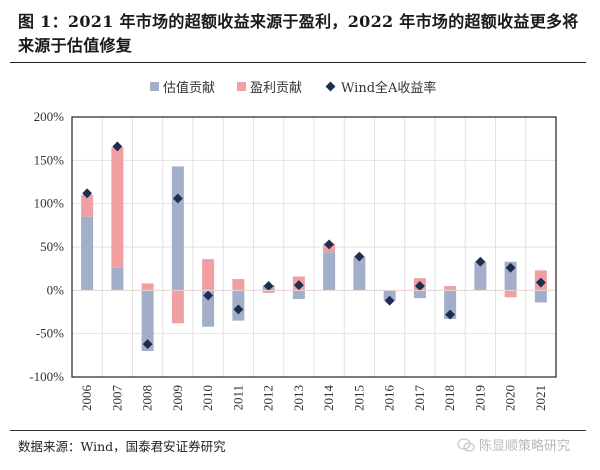  I want to click on x-tick-label: 2013, so click(298, 398).